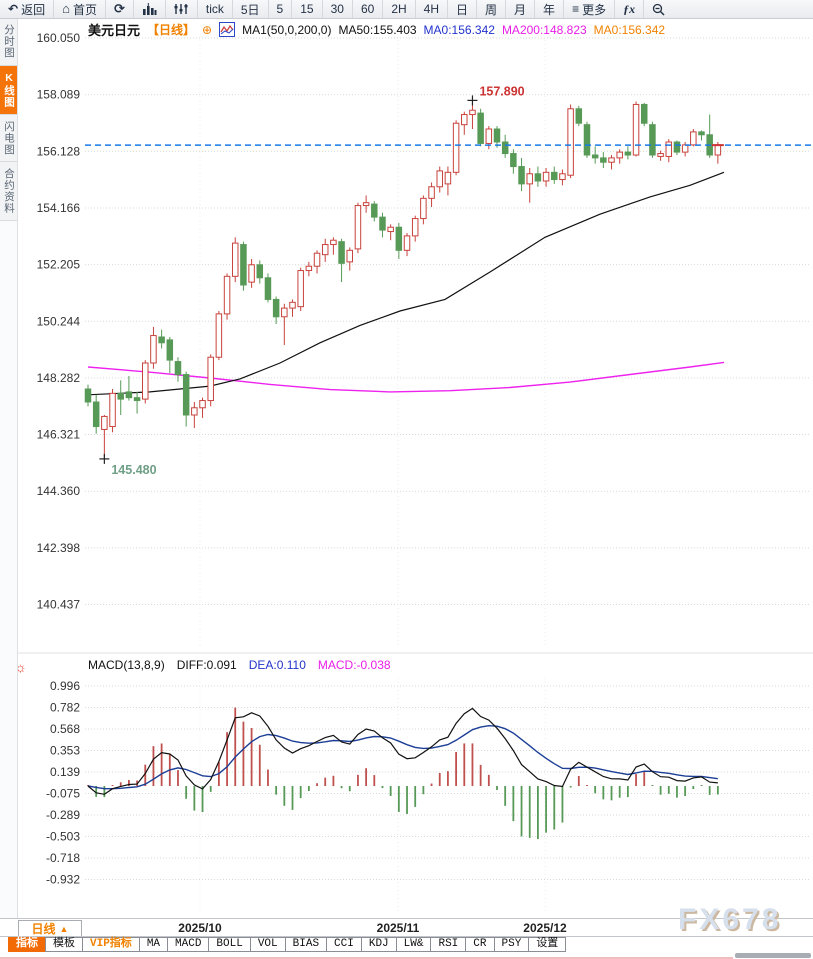 Image resolution: width=813 pixels, height=959 pixels. I want to click on indicator-tab: 指标, so click(27, 944).